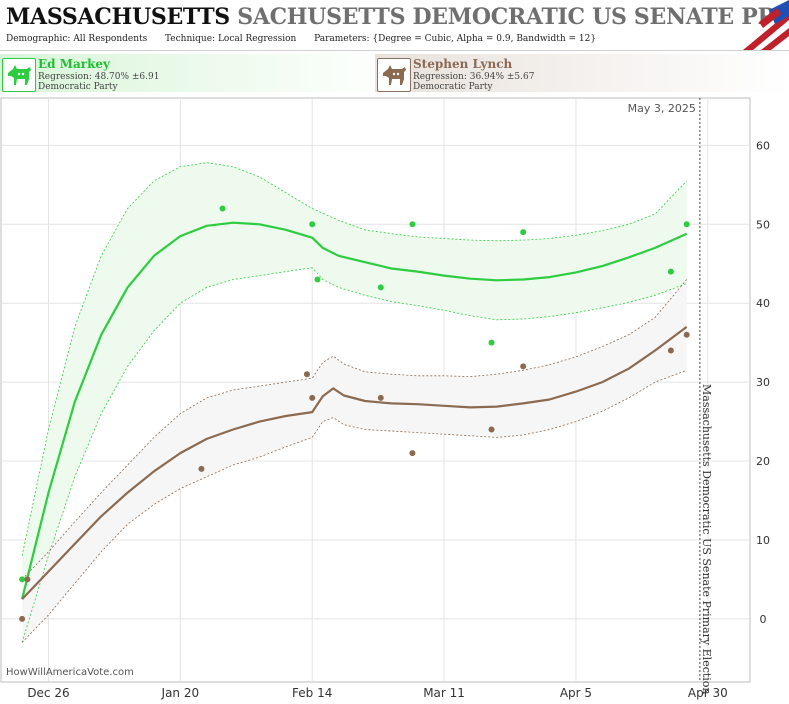 The width and height of the screenshot is (789, 704). What do you see at coordinates (763, 303) in the screenshot?
I see `y-tick-label: 40` at bounding box center [763, 303].